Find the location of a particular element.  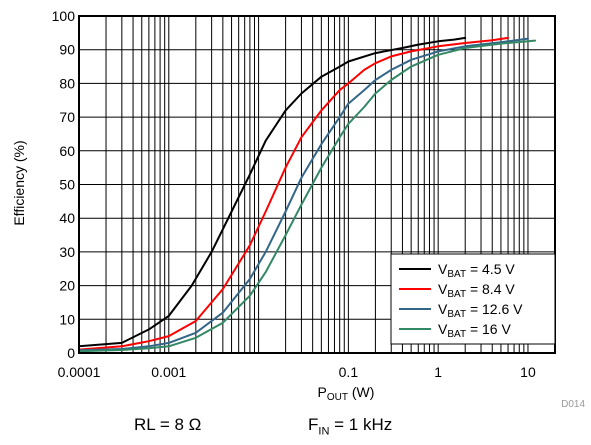

y-tick-label: 0 is located at coordinates (71, 353).